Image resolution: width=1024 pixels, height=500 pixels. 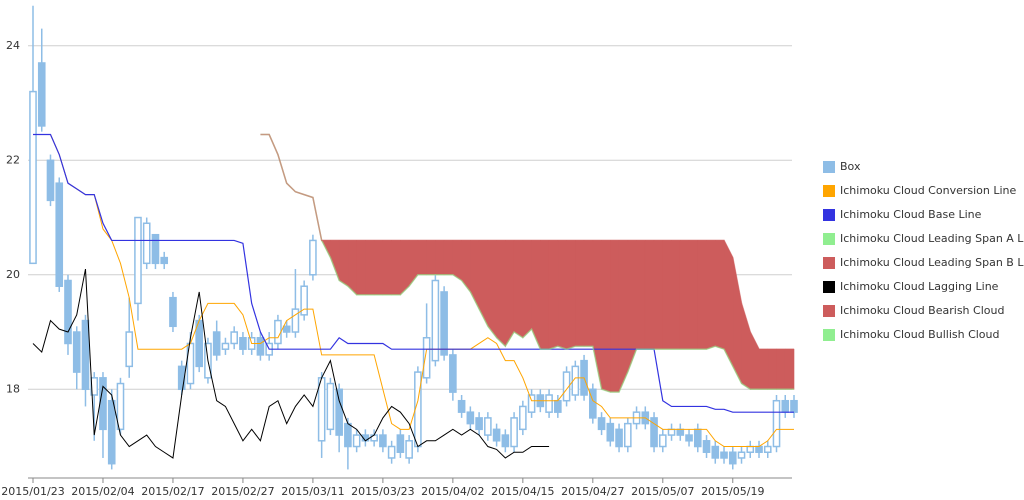 What do you see at coordinates (242, 491) in the screenshot?
I see `x-tick-label: 2015/02/27` at bounding box center [242, 491].